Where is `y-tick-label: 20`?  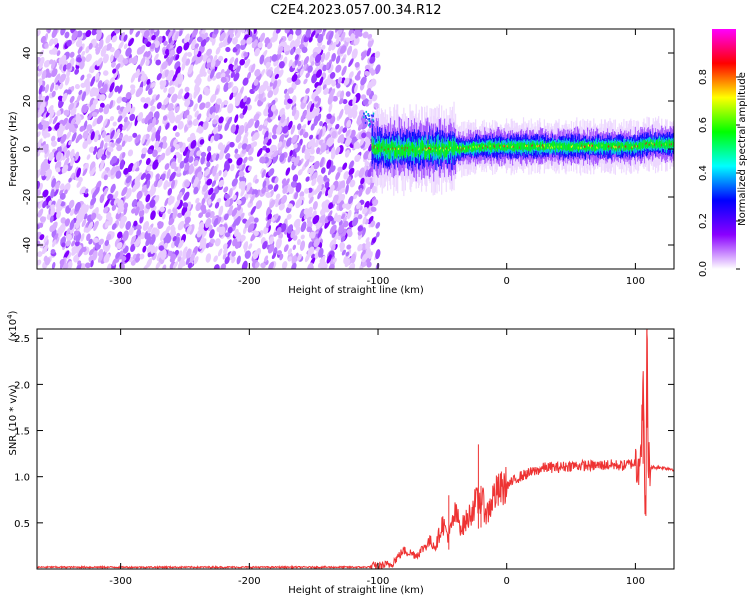
y-tick-label: 20 is located at coordinates (27, 101).